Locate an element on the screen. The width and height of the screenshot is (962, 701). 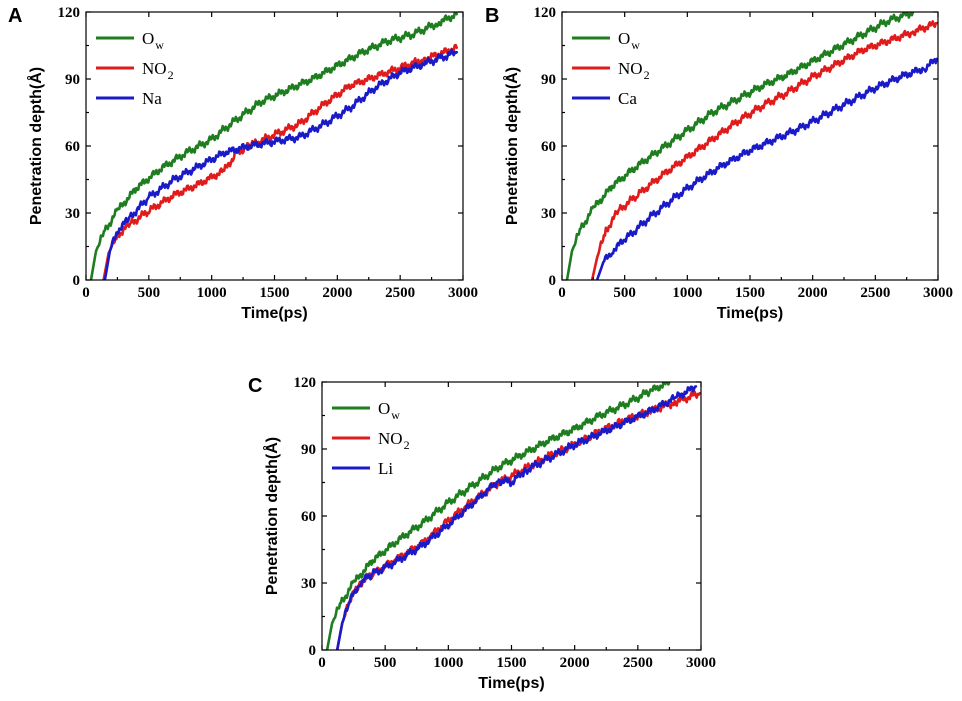
panel-label: C is located at coordinates (255, 386).